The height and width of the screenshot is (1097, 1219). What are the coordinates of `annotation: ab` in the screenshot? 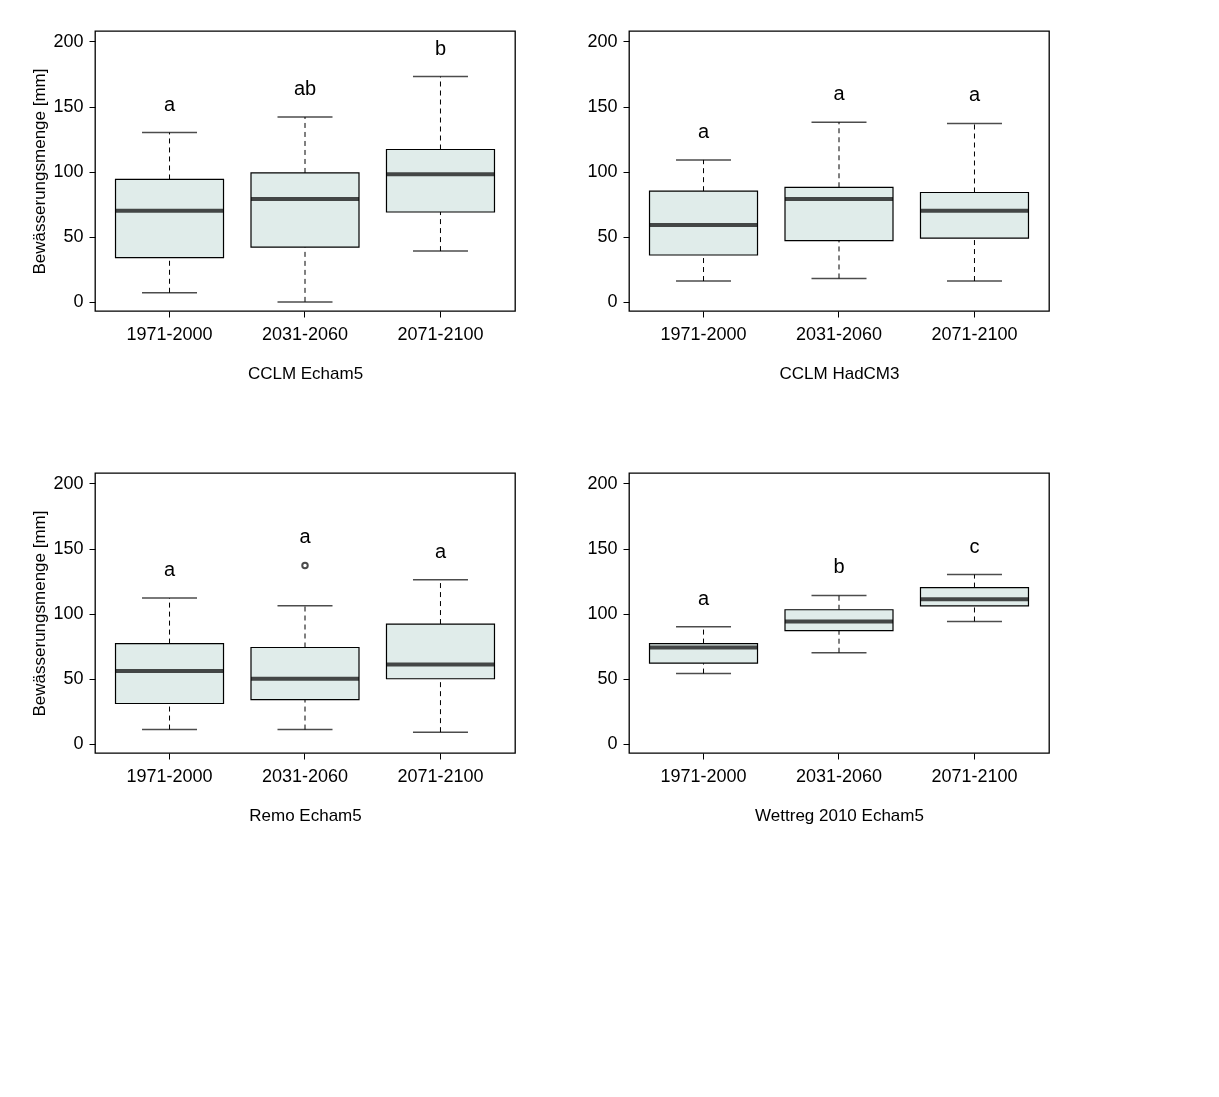 It's located at (305, 87).